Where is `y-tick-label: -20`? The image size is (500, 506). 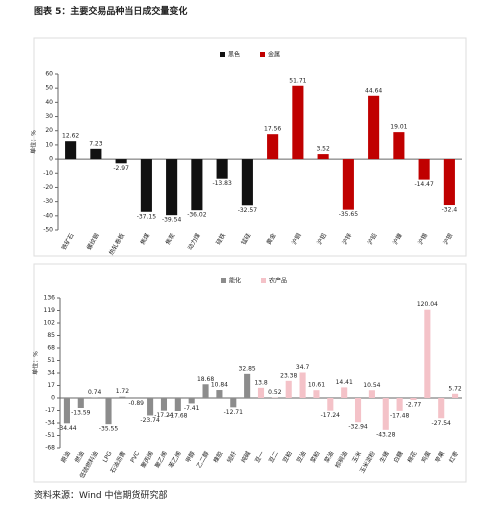
y-tick-label: -20 is located at coordinates (48, 187).